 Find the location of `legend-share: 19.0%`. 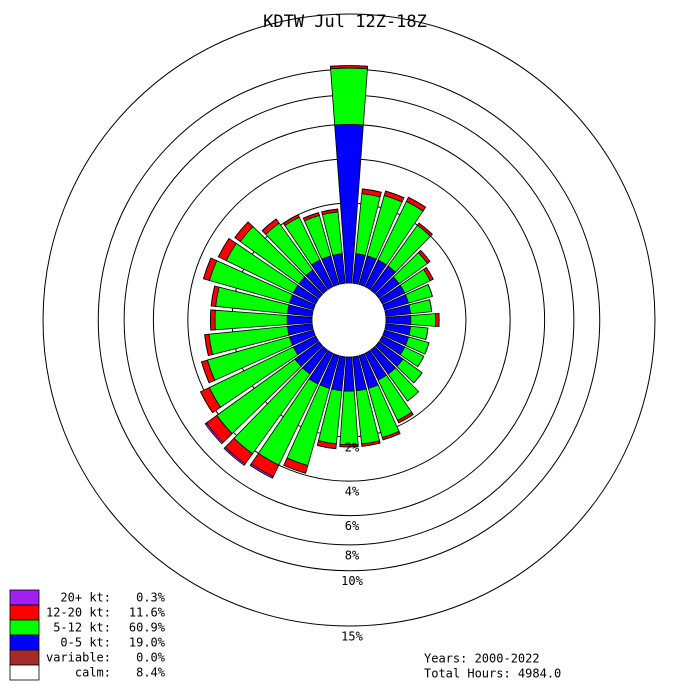

legend-share: 19.0% is located at coordinates (147, 643).